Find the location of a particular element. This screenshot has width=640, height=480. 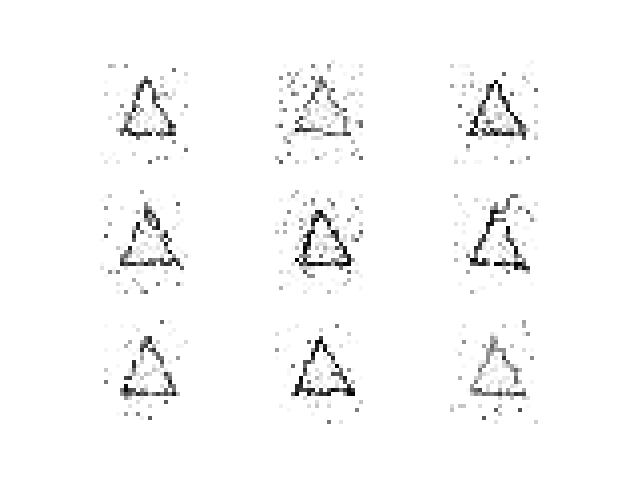

image-tile-r1c1 is located at coordinates (144, 112).